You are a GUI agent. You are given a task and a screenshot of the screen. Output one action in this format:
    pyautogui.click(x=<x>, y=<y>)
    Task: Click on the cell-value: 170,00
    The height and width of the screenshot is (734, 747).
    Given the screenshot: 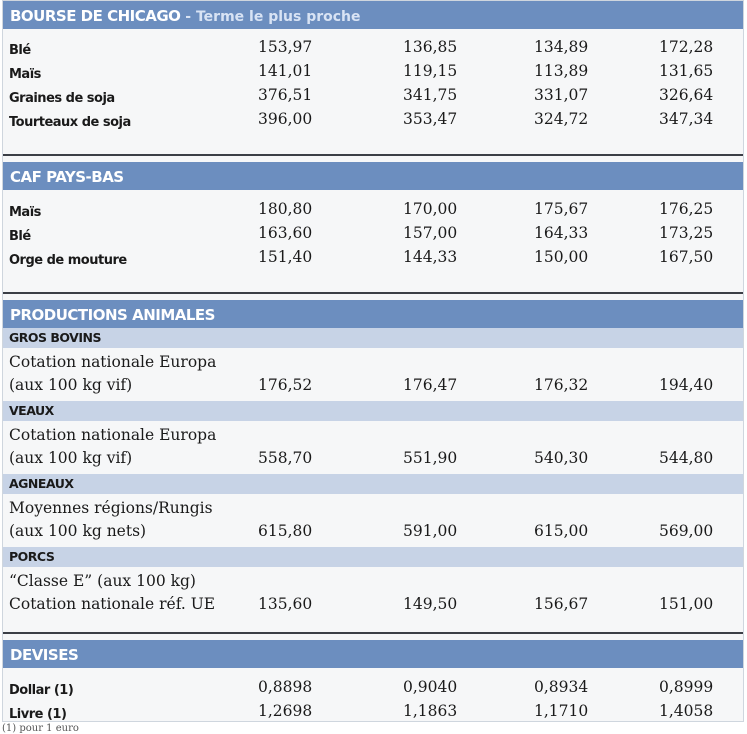 What is the action you would take?
    pyautogui.click(x=430, y=209)
    